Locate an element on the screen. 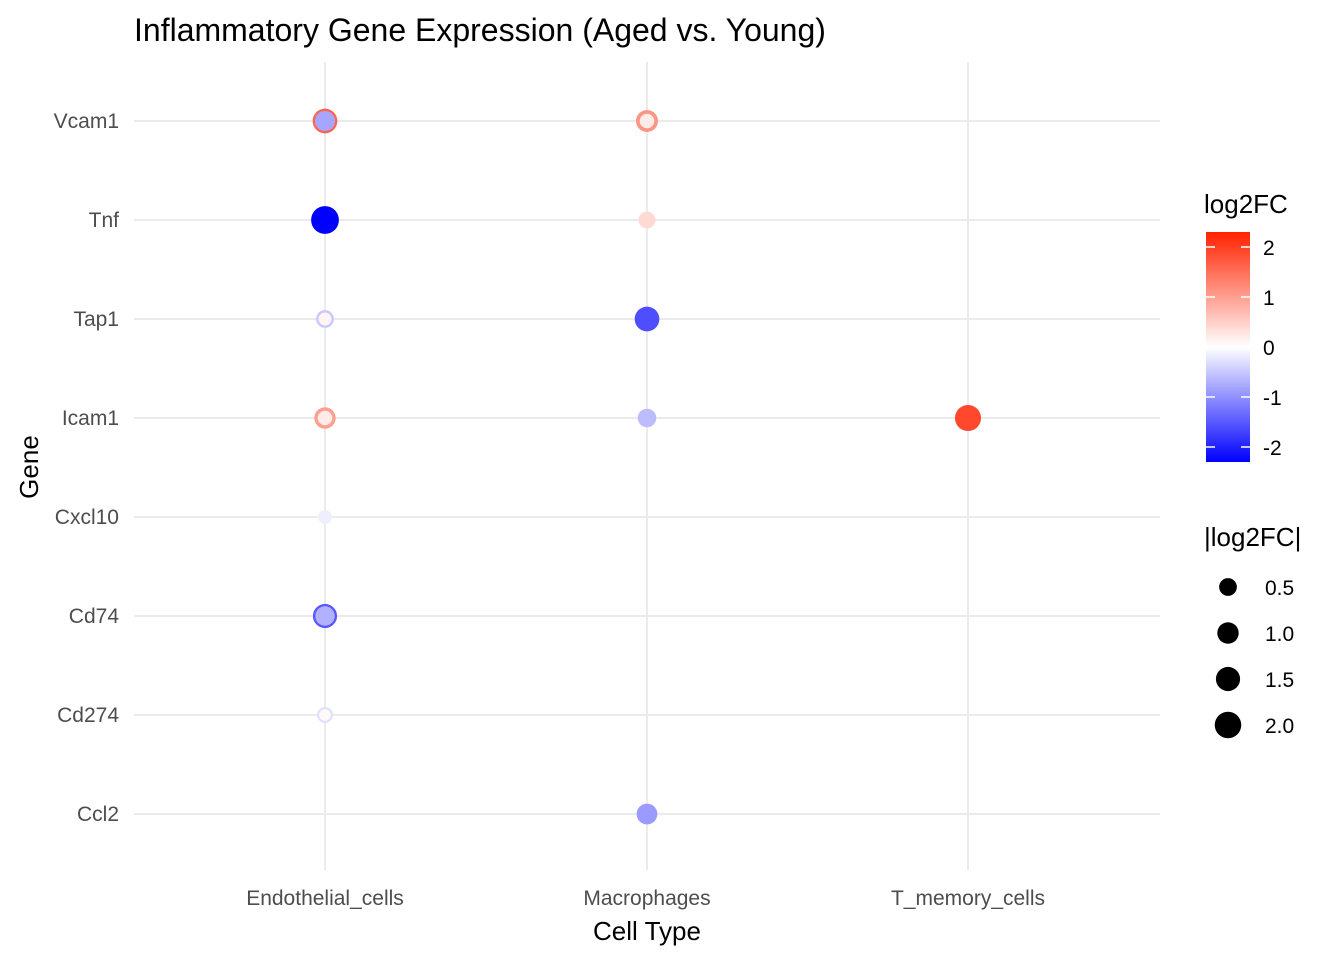 This screenshot has height=960, width=1344. point-endothelial-cells-vcam1 is located at coordinates (325, 121).